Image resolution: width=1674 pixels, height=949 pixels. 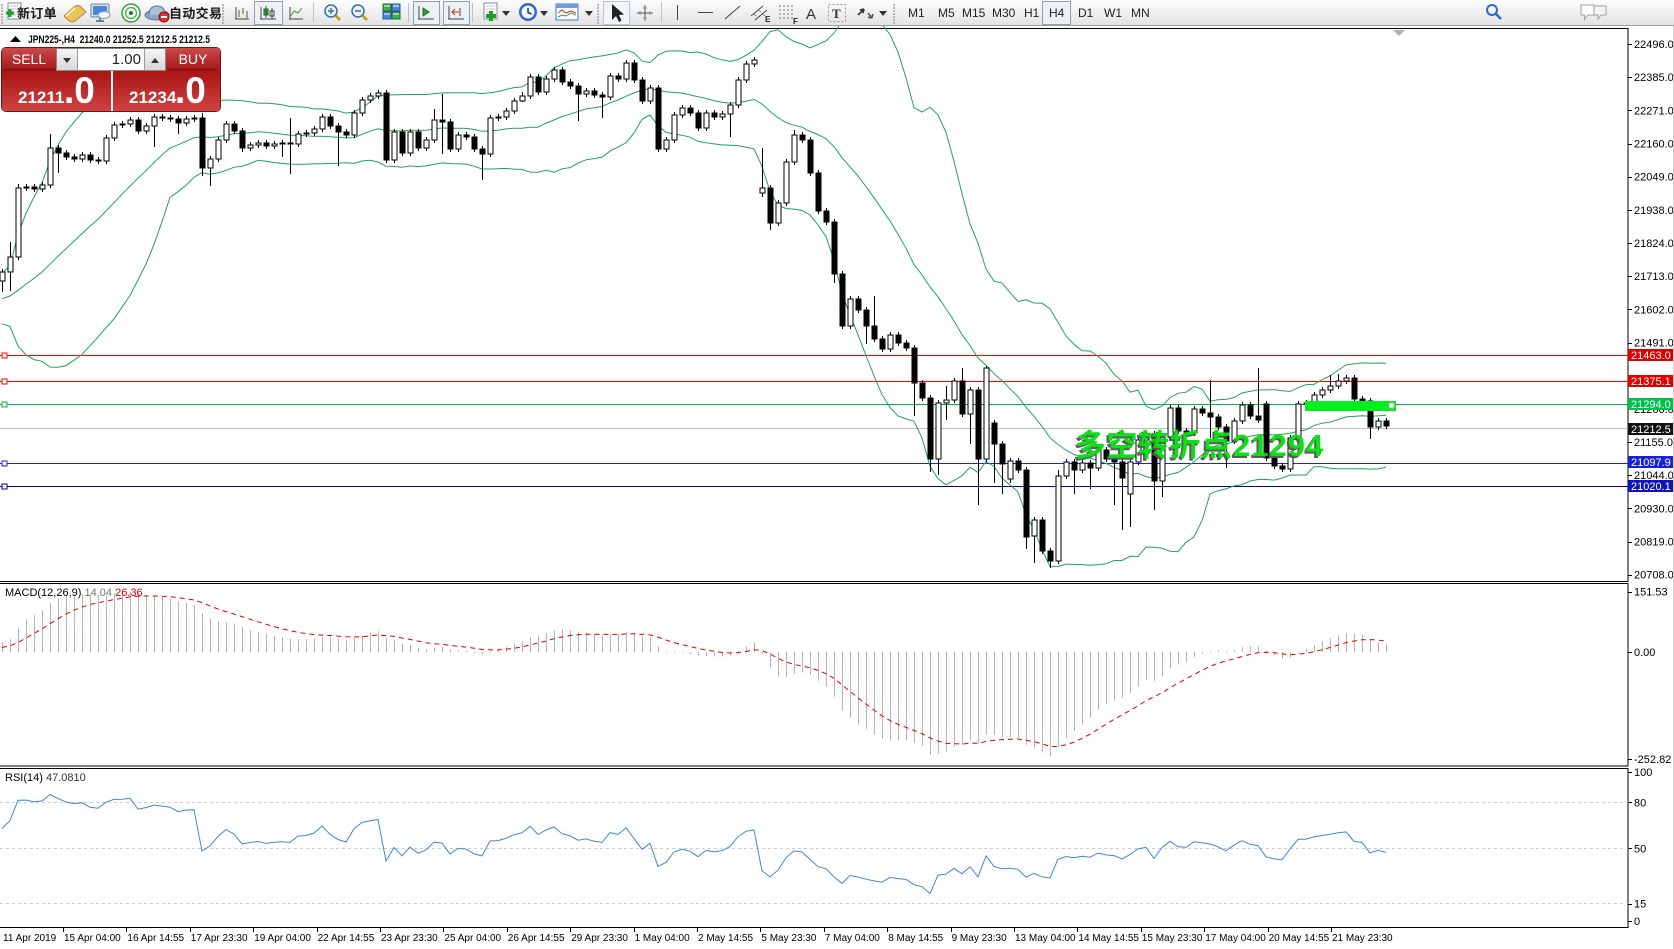 What do you see at coordinates (472, 938) in the screenshot?
I see `svg-text: 25 Apr 04:00` at bounding box center [472, 938].